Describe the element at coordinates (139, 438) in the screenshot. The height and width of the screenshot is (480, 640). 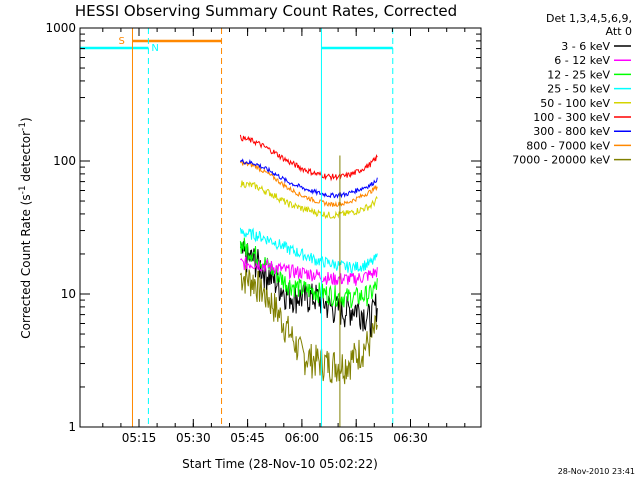
I see `x-tick-label: 05:15` at that location.